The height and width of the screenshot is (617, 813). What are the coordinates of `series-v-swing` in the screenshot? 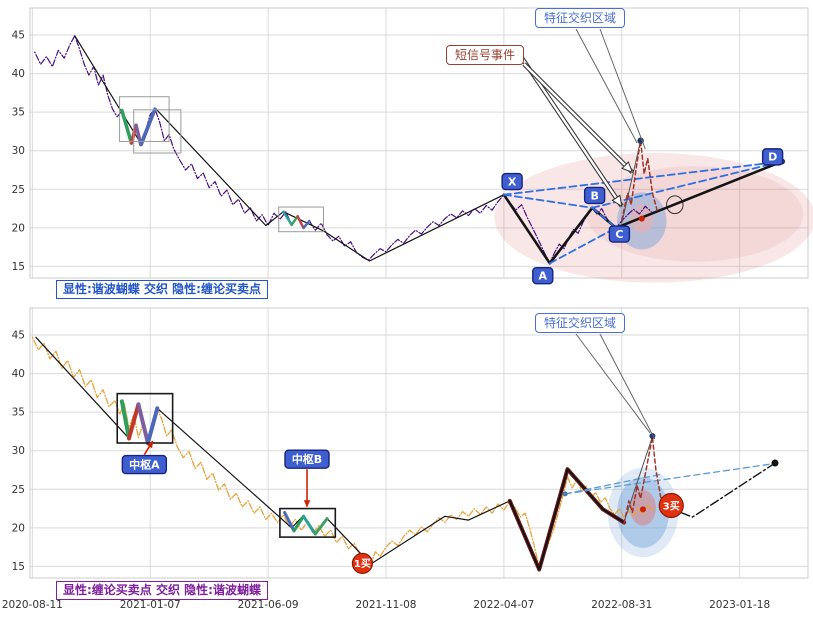 It's located at (566, 519).